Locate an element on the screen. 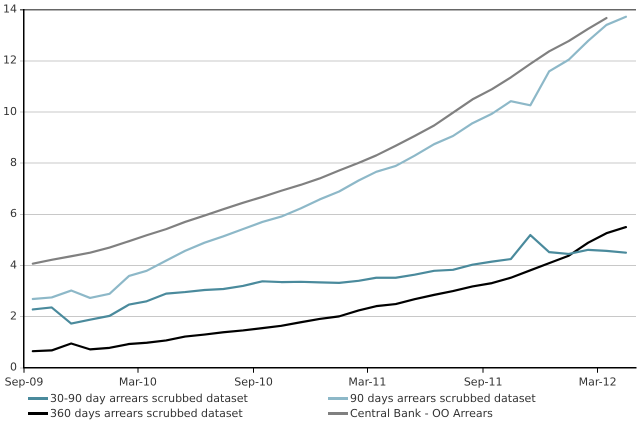 The height and width of the screenshot is (433, 637). y-tick-label: 6 is located at coordinates (13, 213).